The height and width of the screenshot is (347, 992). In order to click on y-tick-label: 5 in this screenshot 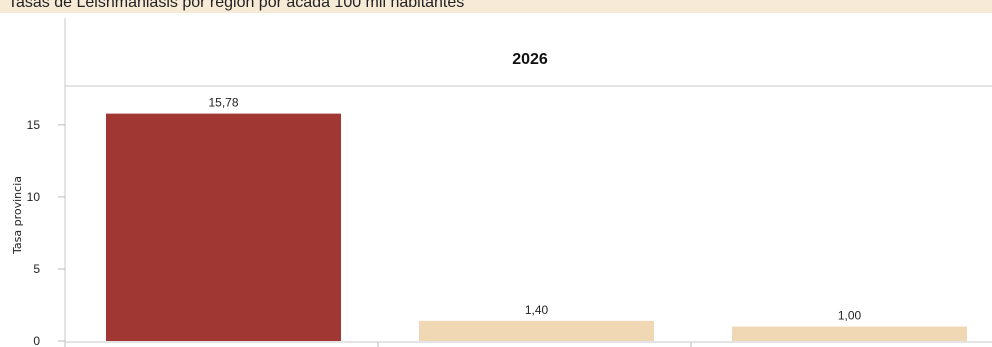, I will do `click(36, 269)`.